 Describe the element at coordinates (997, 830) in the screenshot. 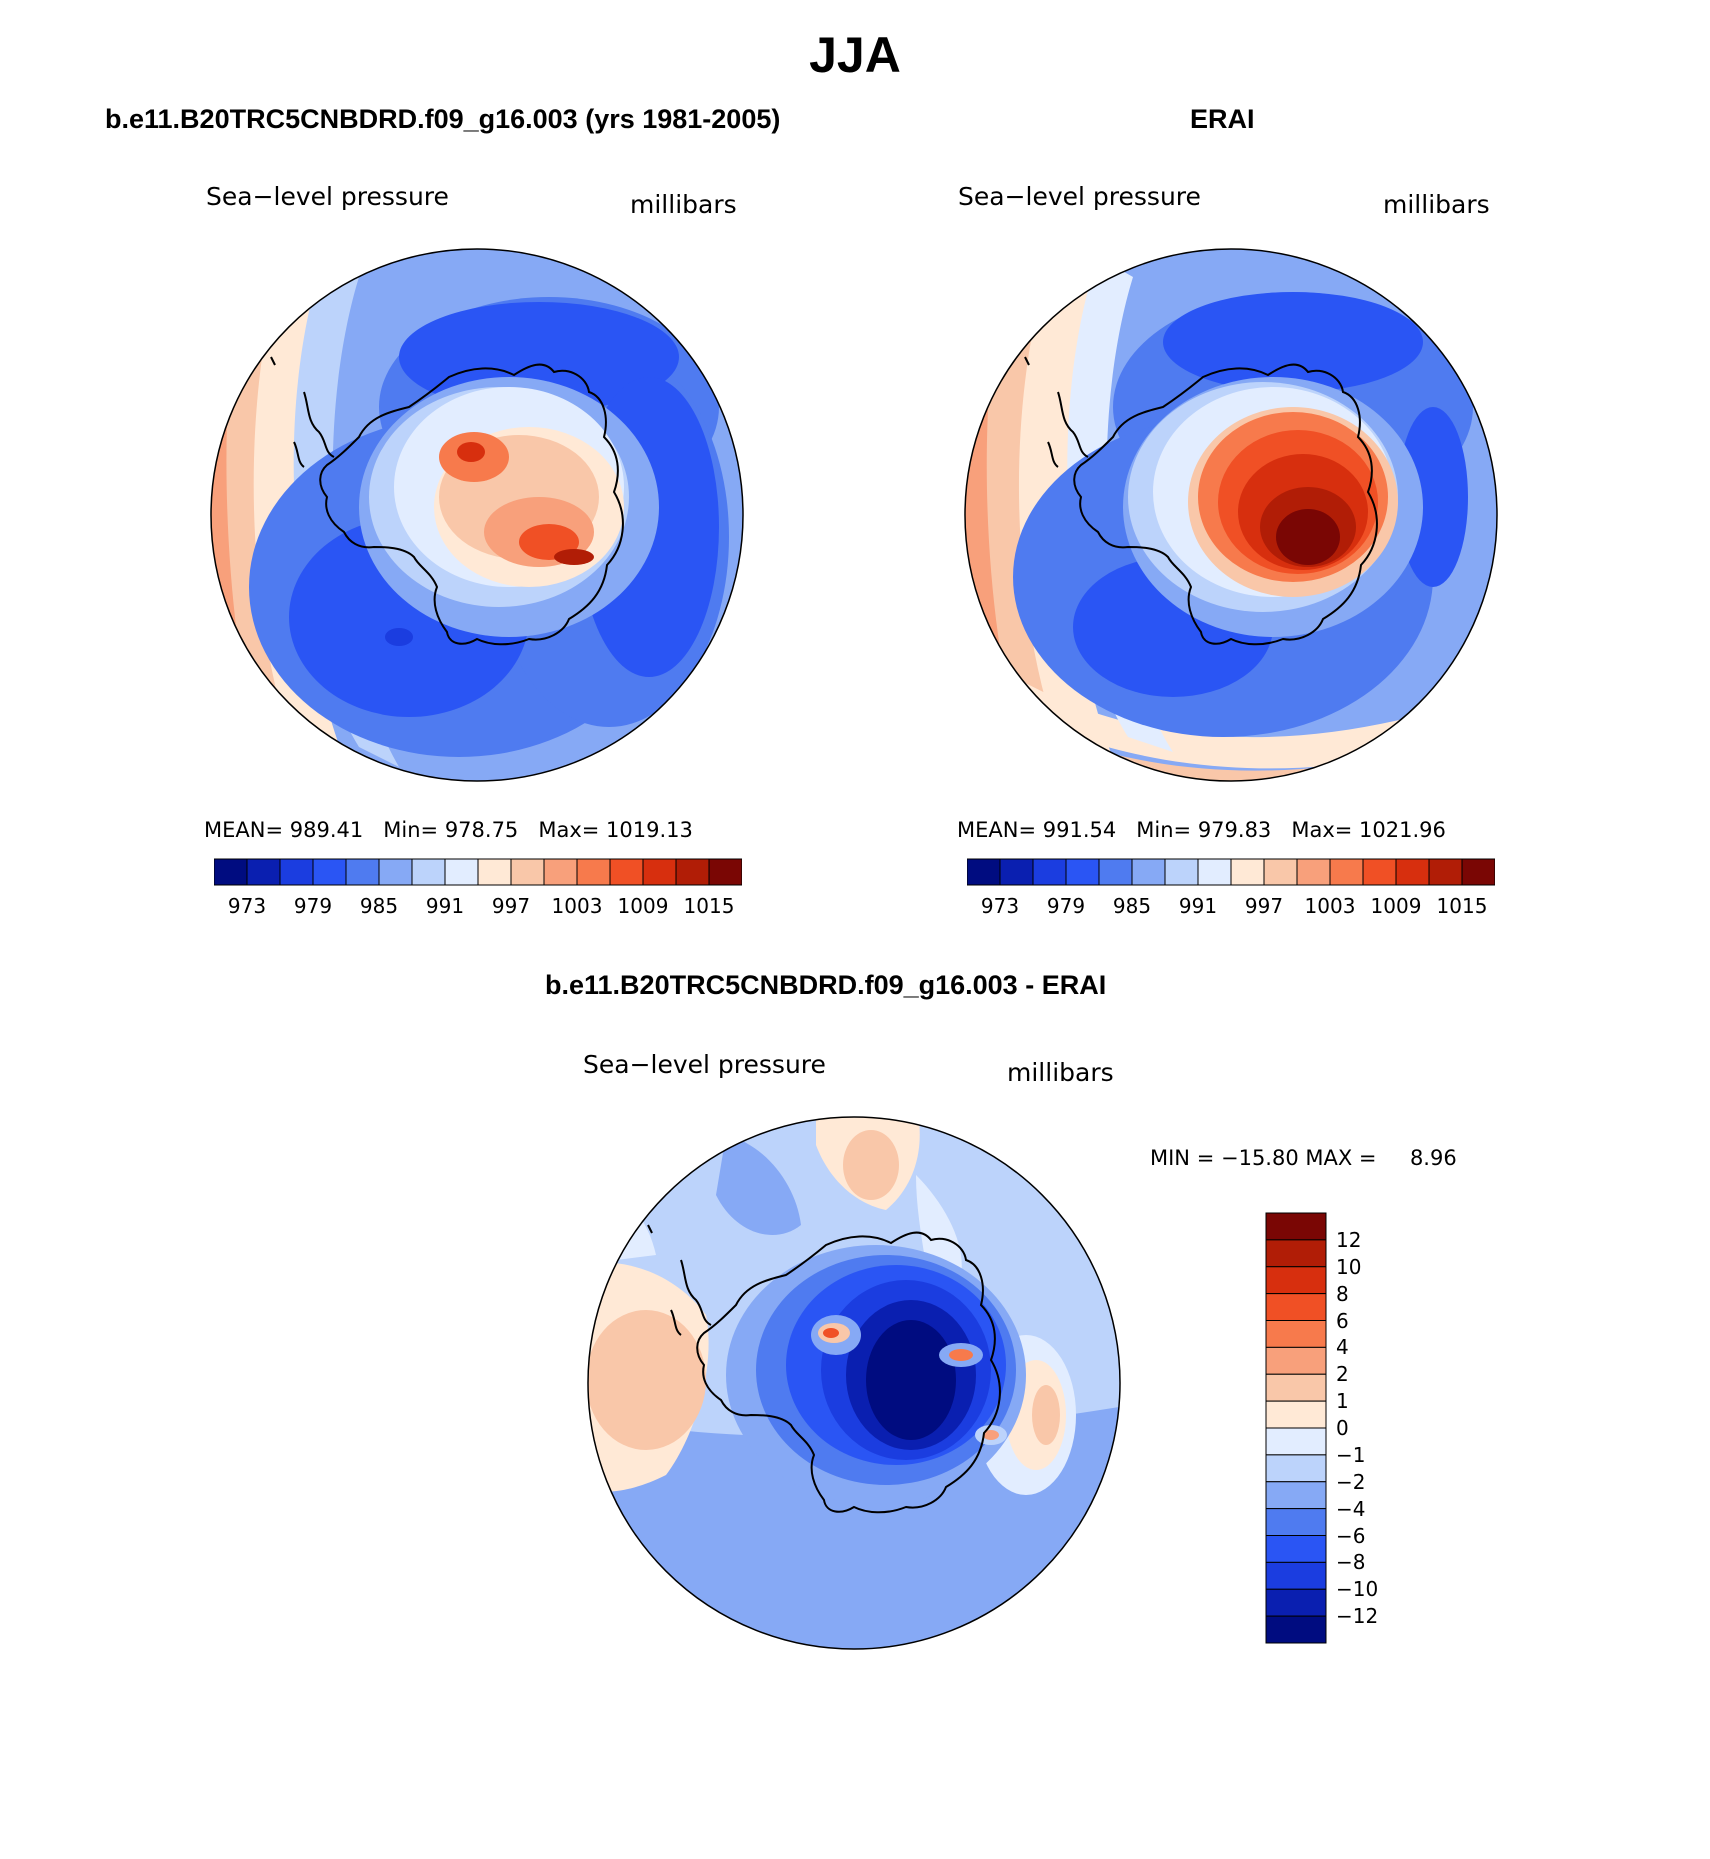

I see `panel2-mean-label: MEAN=` at that location.